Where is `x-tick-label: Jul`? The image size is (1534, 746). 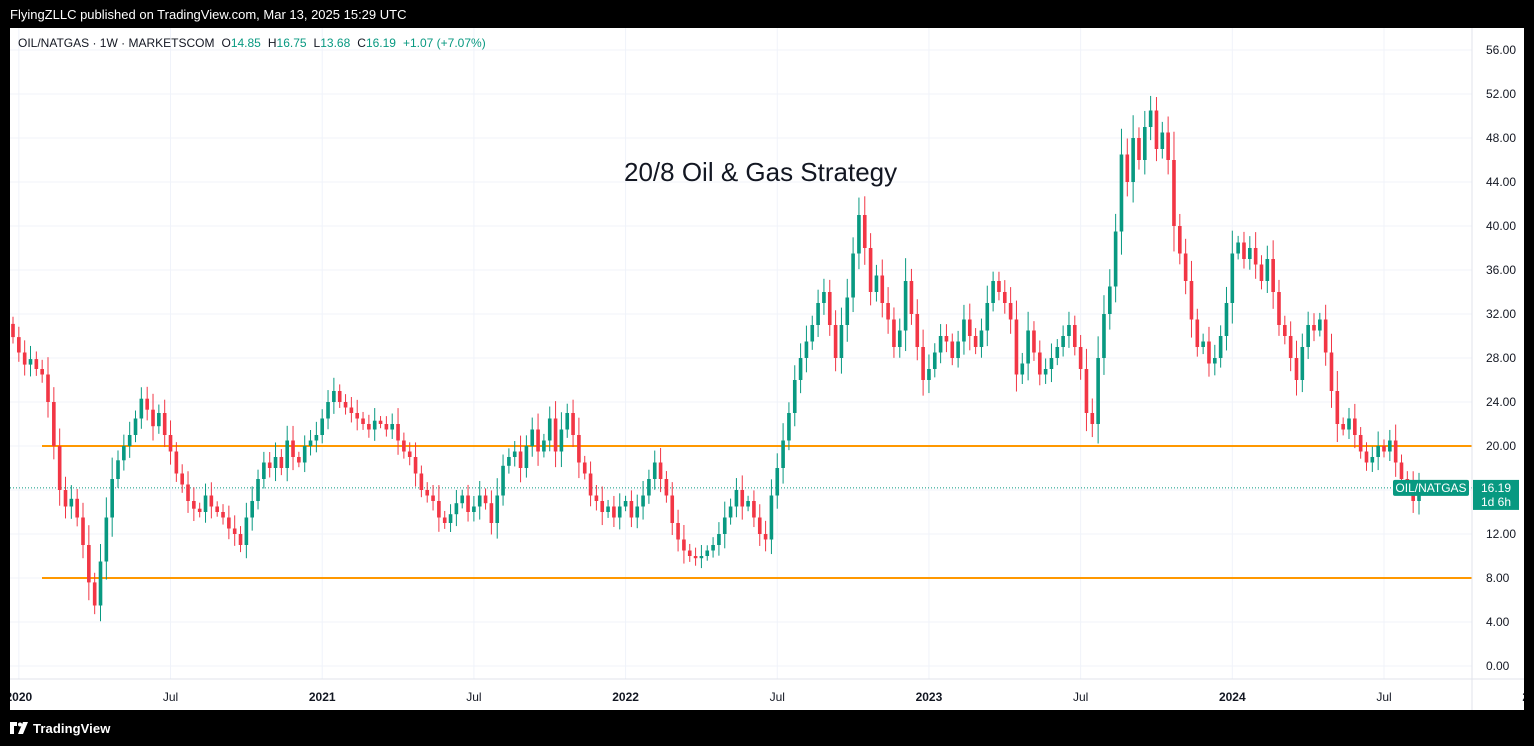 x-tick-label: Jul is located at coordinates (1383, 697).